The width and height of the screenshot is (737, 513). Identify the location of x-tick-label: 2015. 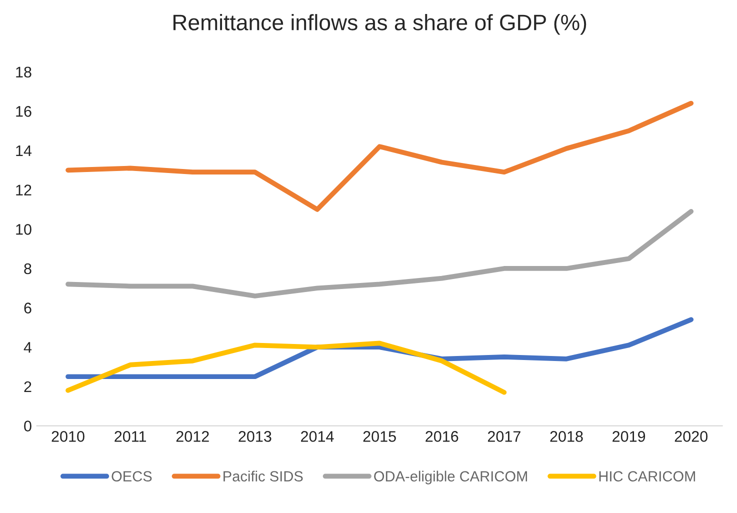
(379, 436).